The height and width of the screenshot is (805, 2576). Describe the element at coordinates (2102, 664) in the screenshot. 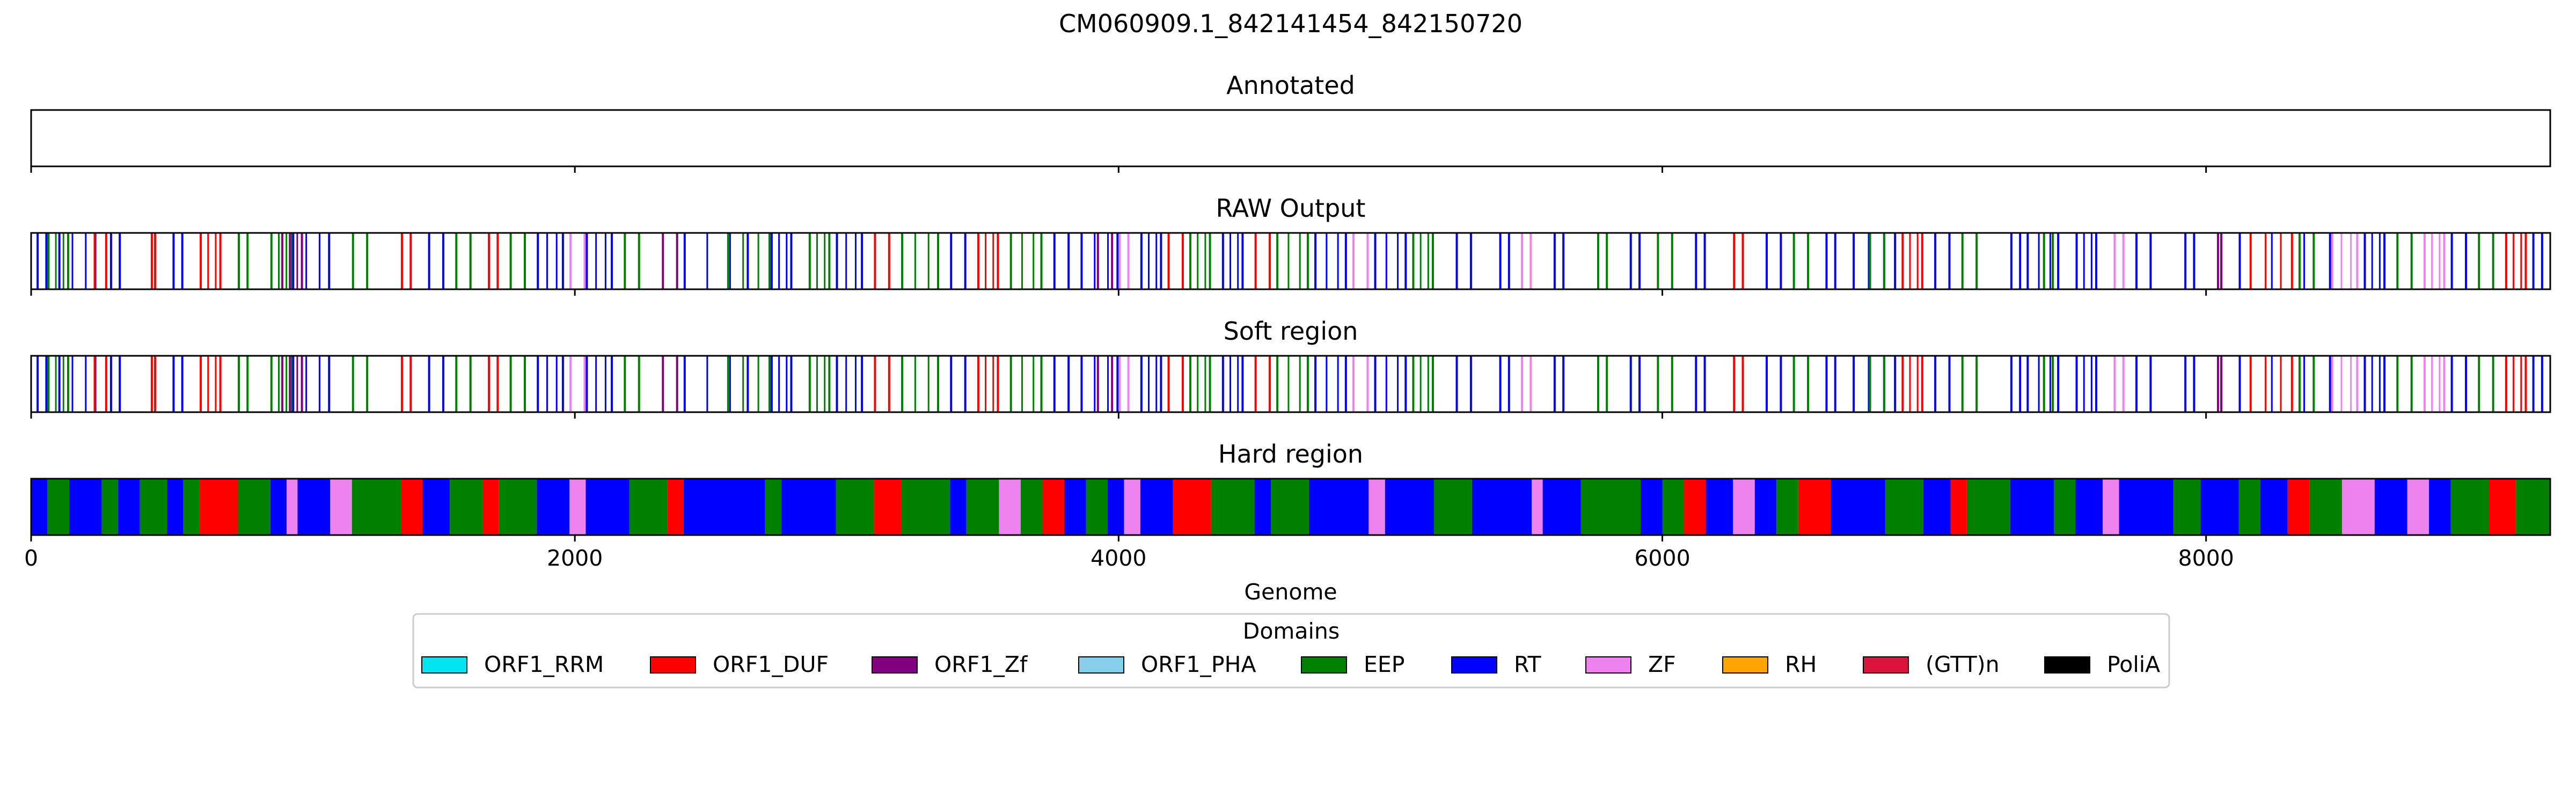

I see `legend-item-polia: PoliA` at that location.